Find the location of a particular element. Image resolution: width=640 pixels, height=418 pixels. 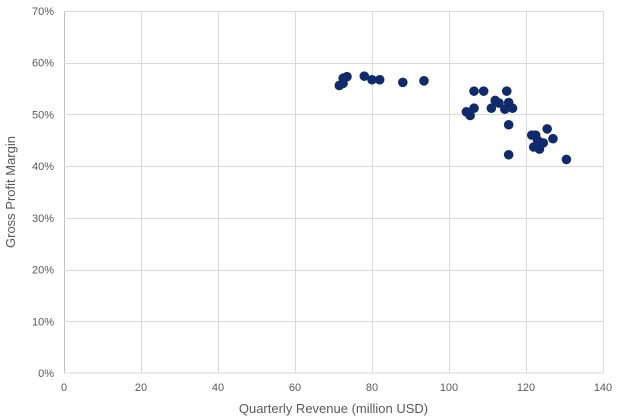

y-tick-label: 60% is located at coordinates (43, 64).